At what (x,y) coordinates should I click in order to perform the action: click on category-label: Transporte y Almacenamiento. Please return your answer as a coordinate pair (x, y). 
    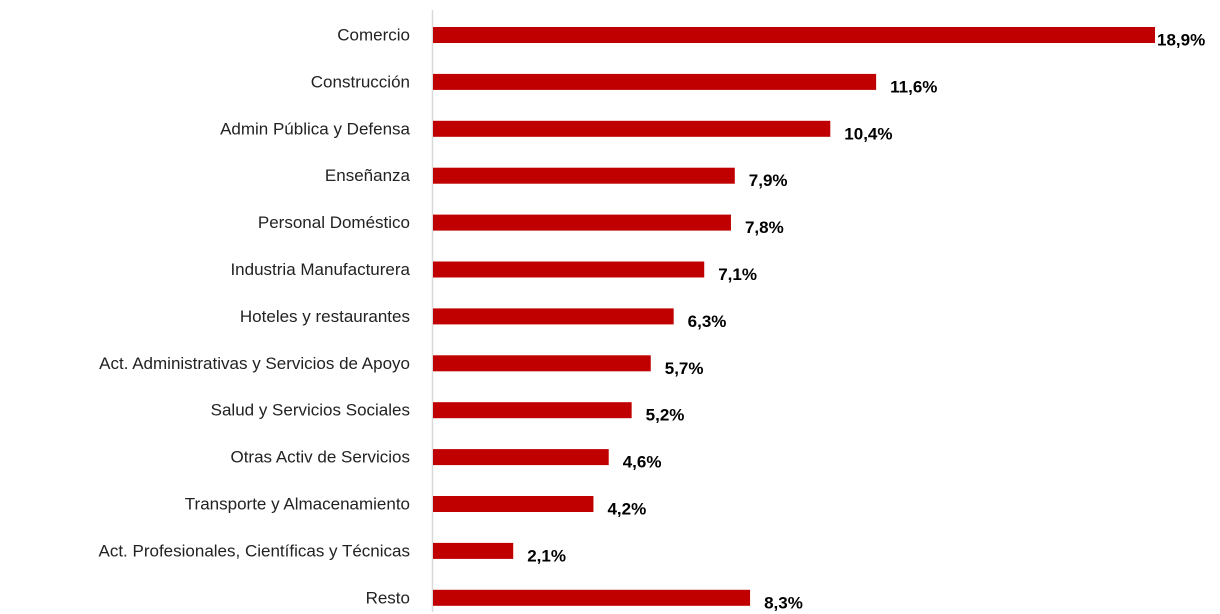
    Looking at the image, I should click on (297, 503).